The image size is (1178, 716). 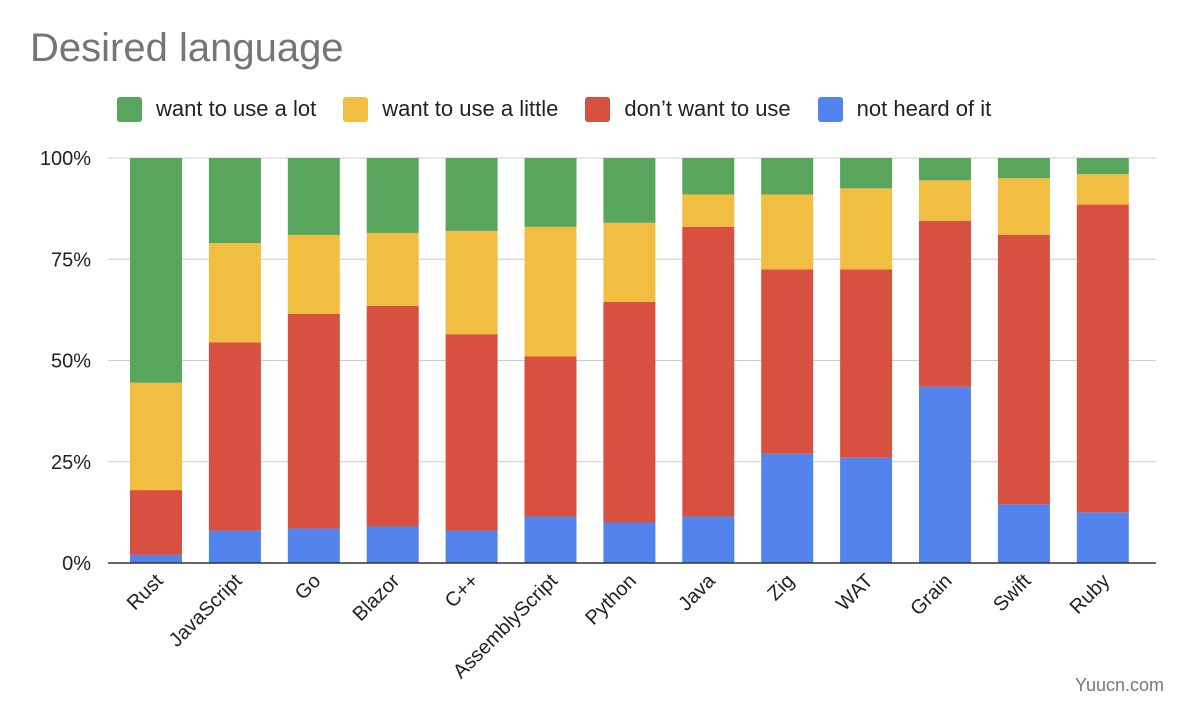 I want to click on legend-label: want to use a little, so click(x=470, y=108).